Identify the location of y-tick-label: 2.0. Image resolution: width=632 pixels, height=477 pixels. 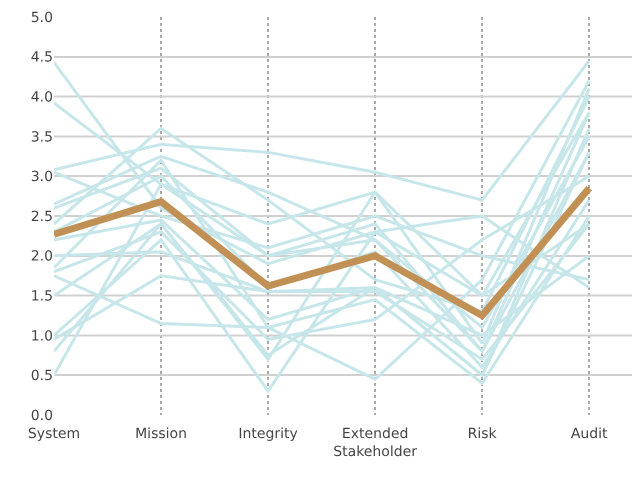
(41, 256).